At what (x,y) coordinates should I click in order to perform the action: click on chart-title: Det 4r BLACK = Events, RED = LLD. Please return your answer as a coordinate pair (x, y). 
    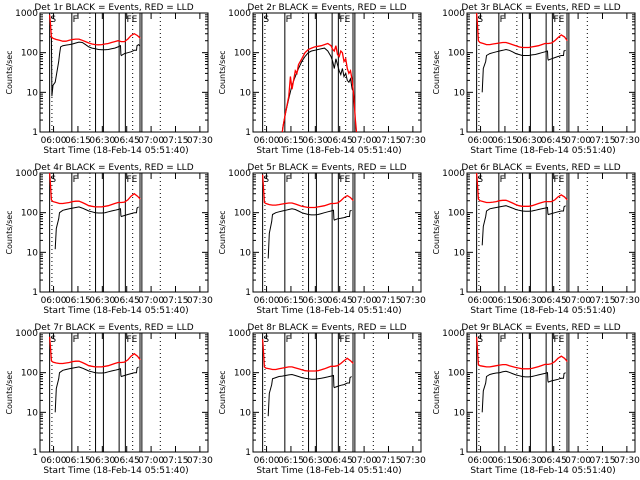
    Looking at the image, I should click on (113, 168).